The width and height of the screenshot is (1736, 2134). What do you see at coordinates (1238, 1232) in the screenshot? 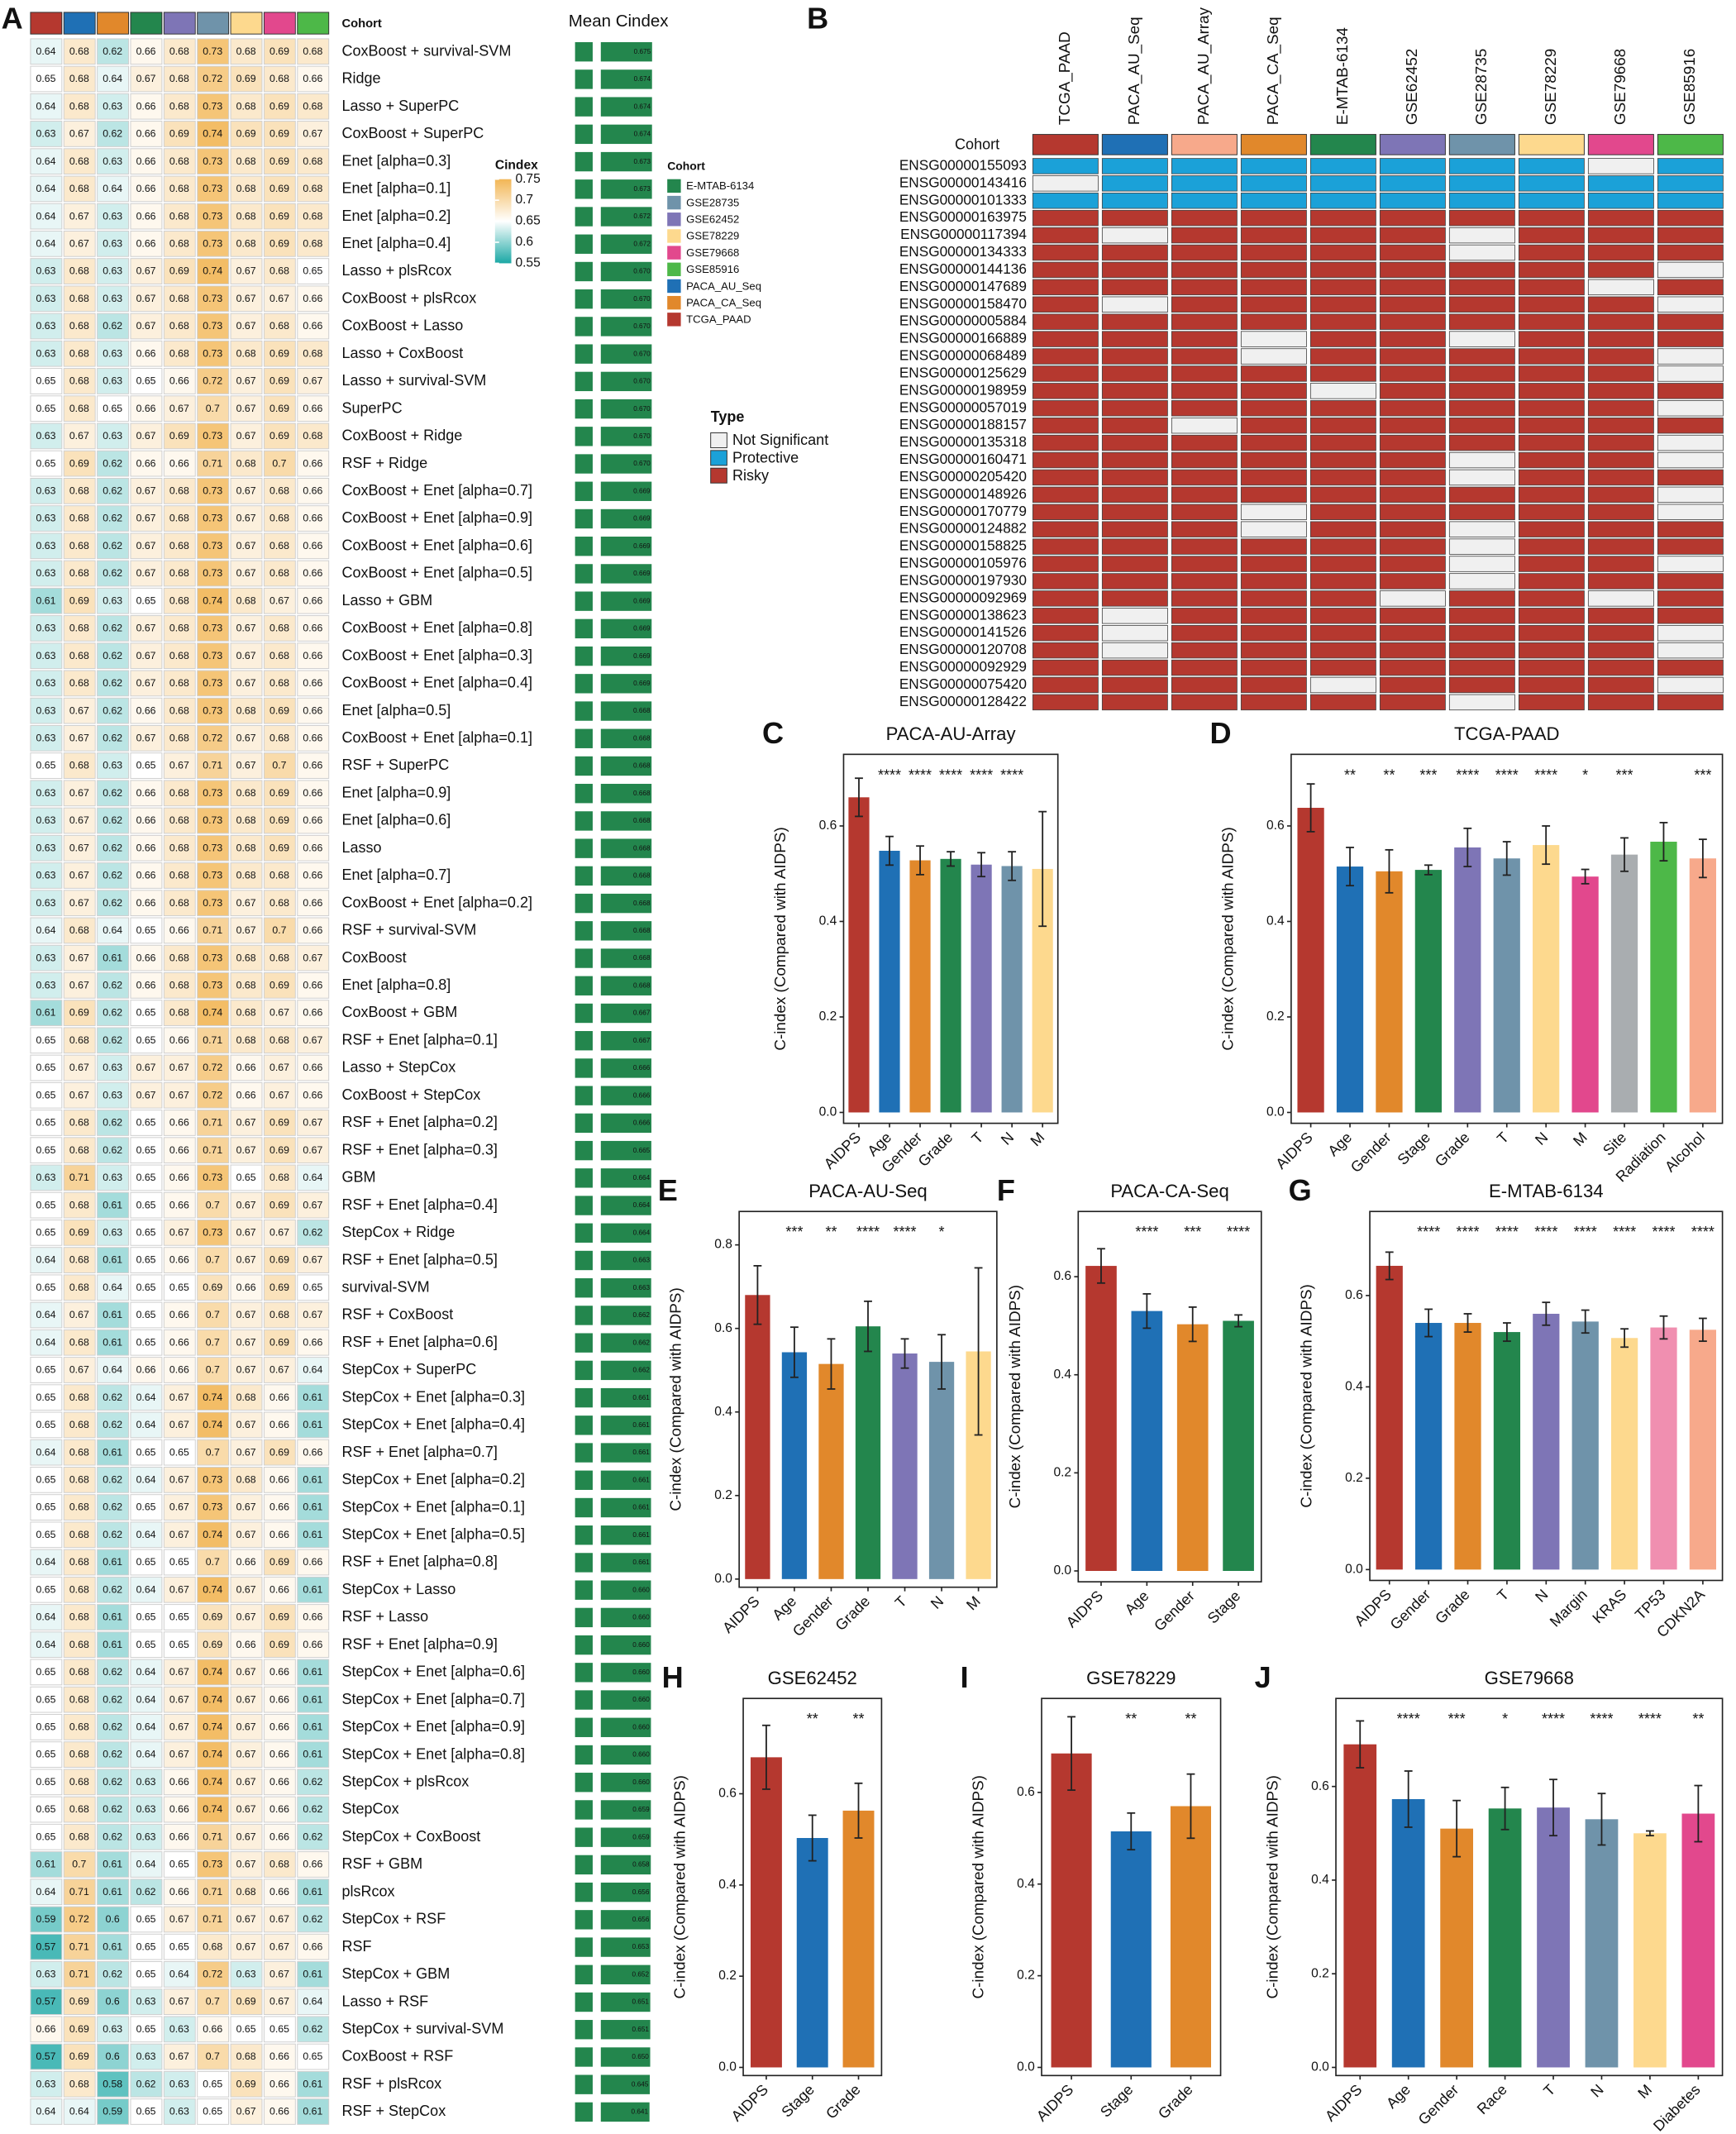
I see `significance-label: ****` at bounding box center [1238, 1232].